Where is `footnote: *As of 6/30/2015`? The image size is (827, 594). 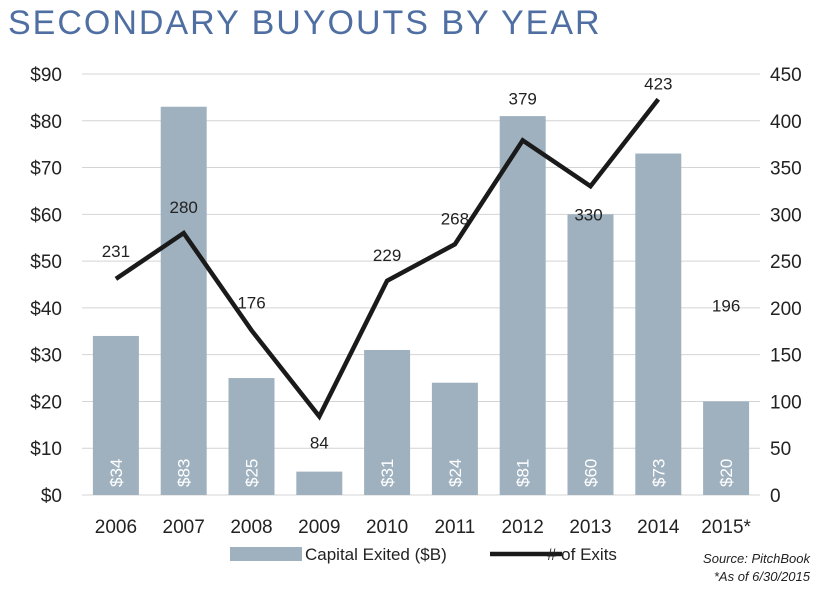
footnote: *As of 6/30/2015 is located at coordinates (762, 576).